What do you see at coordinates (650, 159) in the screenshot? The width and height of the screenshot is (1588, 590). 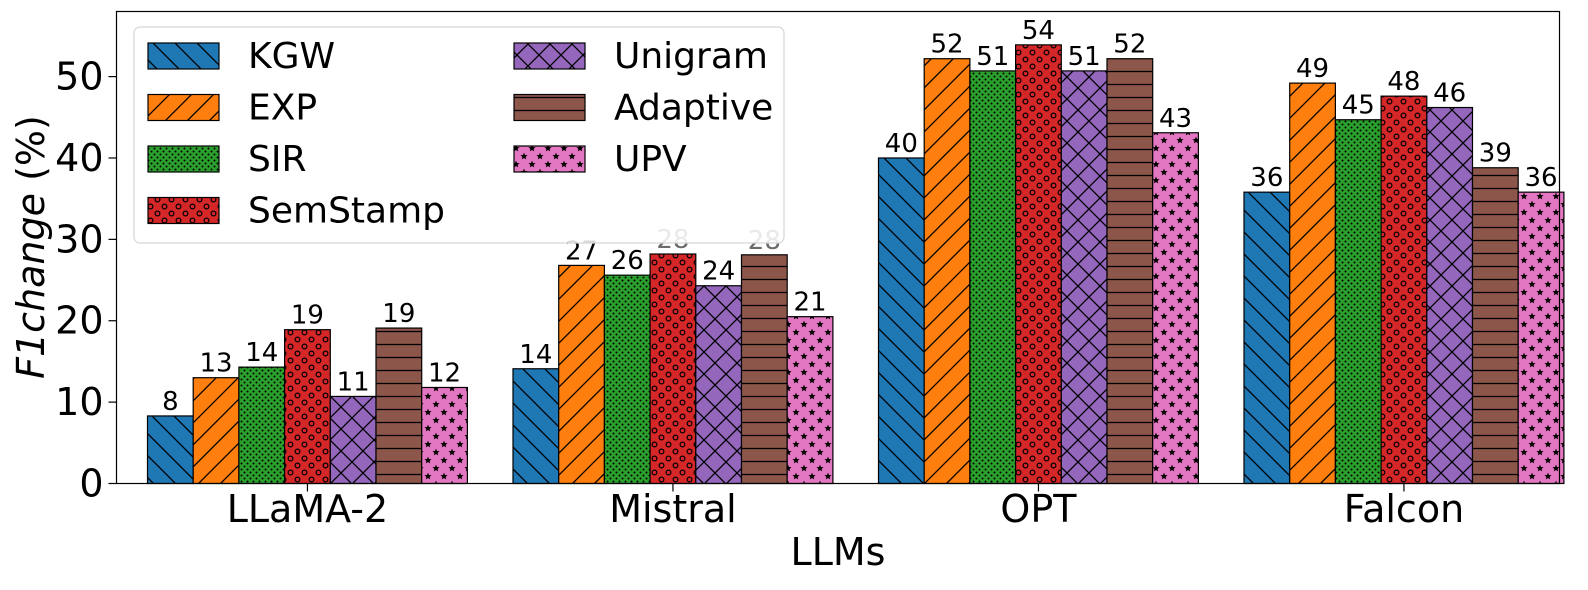 I see `legend-label-upv: UPV` at bounding box center [650, 159].